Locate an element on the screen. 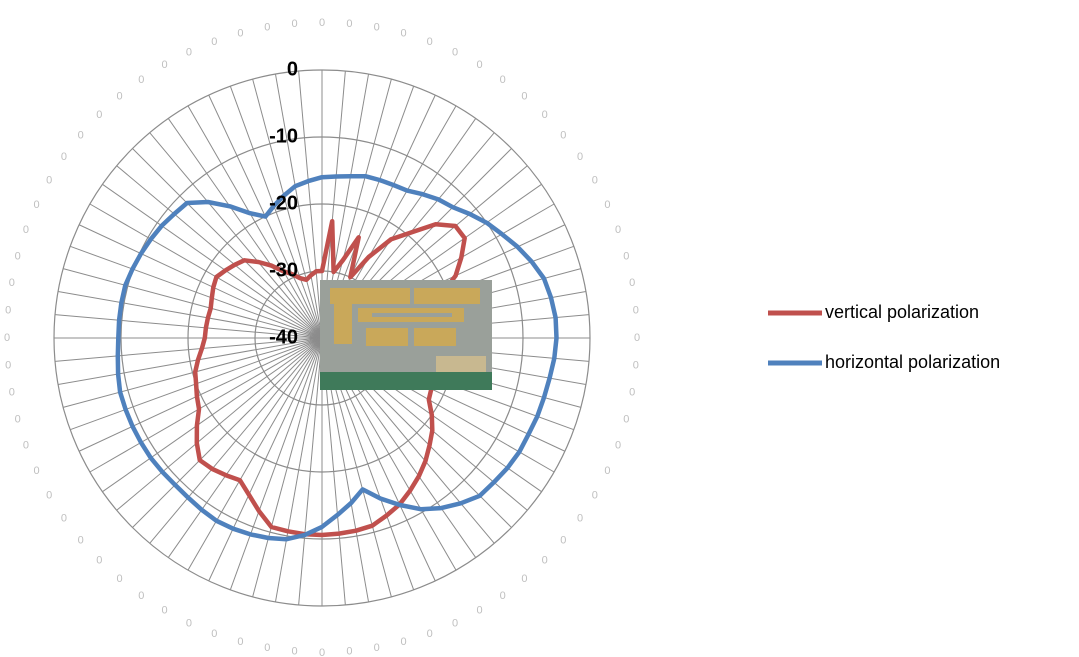 This screenshot has height=657, width=1079. series-line is located at coordinates (329, 378).